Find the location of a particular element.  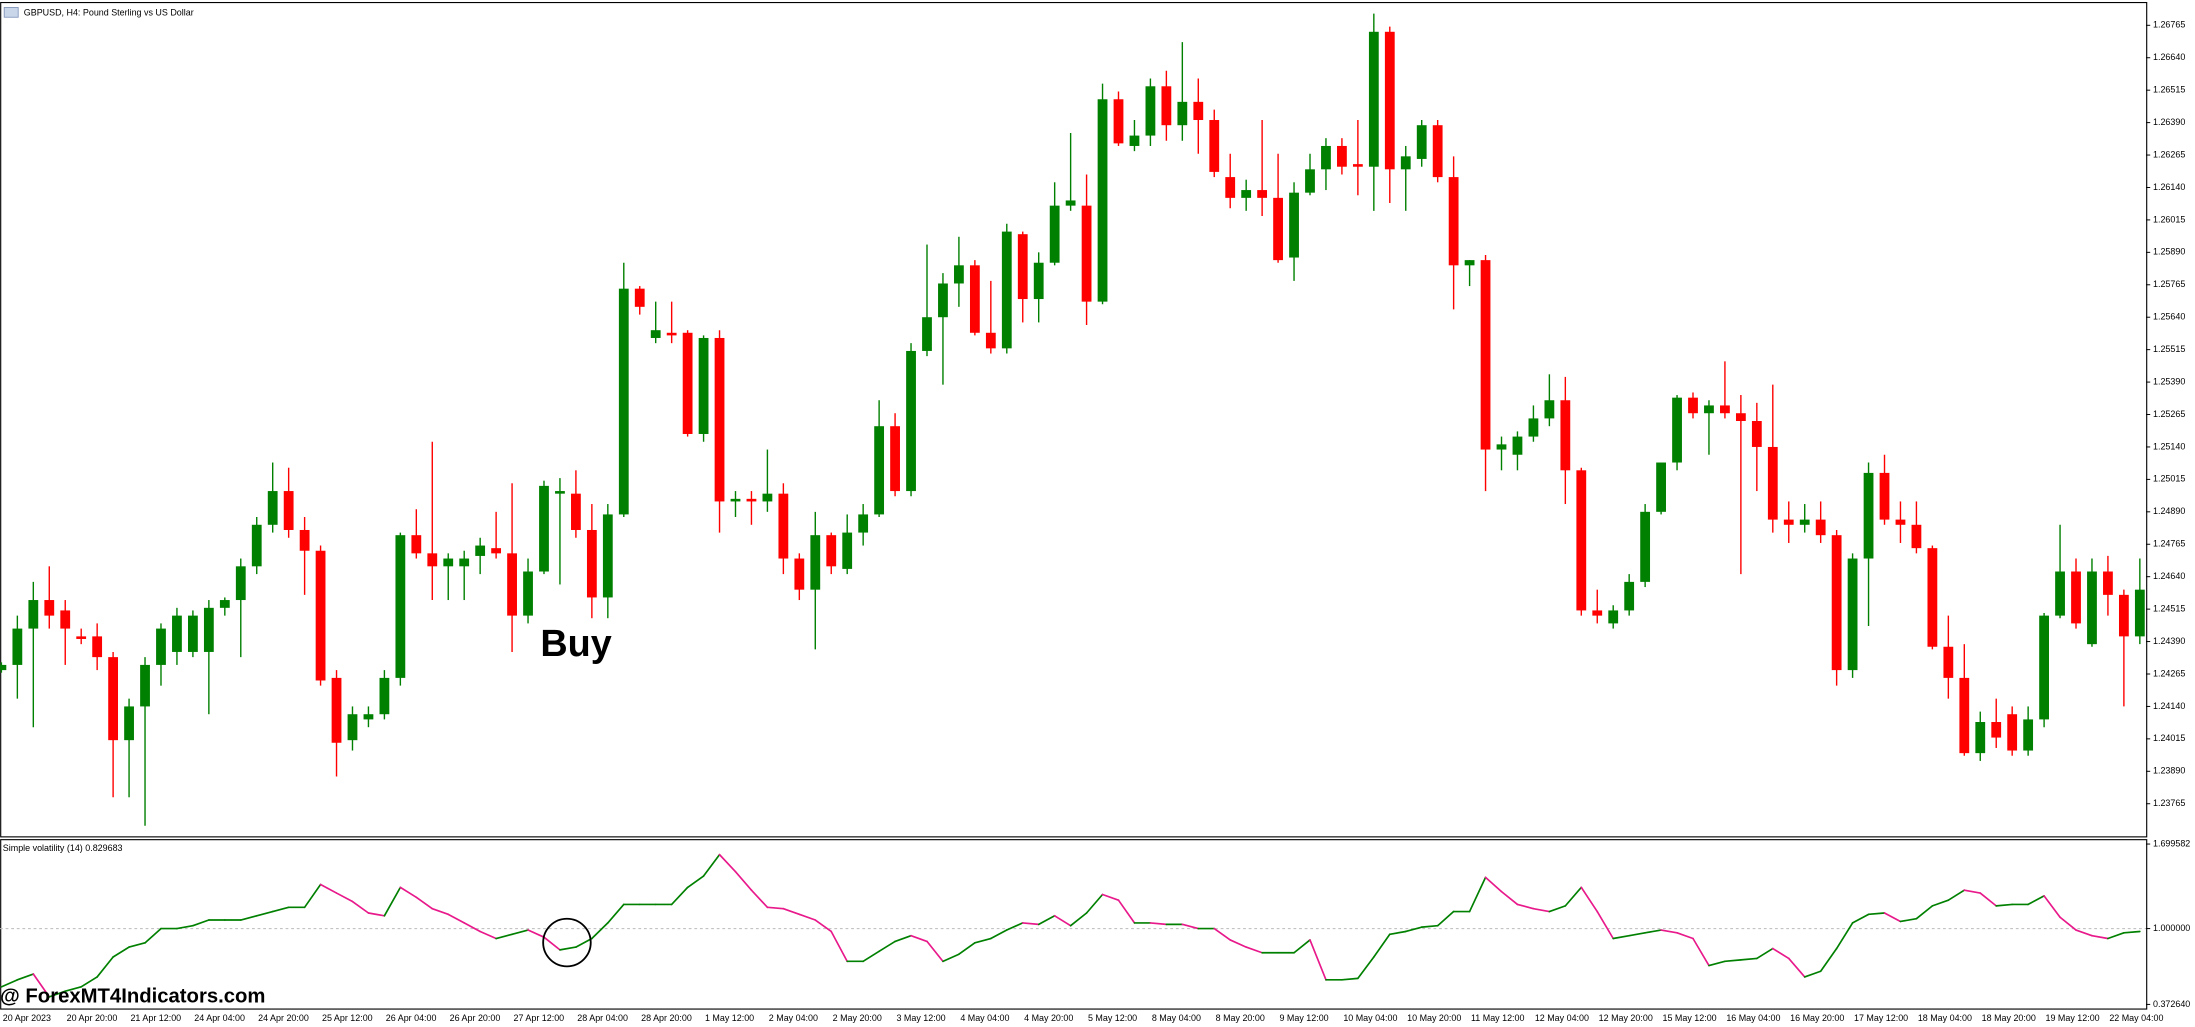

x-tick-label: 11 May 12:00 is located at coordinates (1498, 1018).